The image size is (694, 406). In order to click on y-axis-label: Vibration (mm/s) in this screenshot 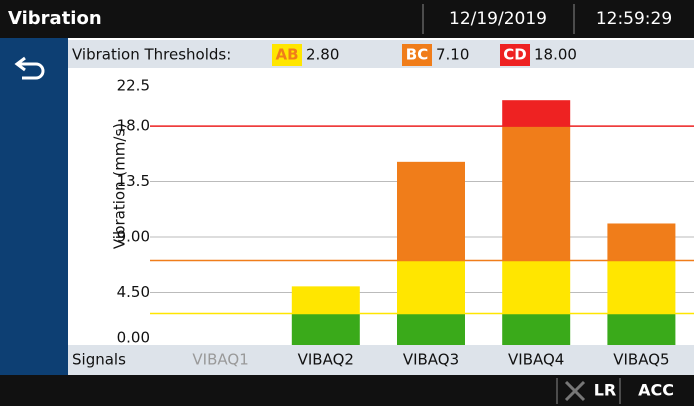, I will do `click(120, 186)`.